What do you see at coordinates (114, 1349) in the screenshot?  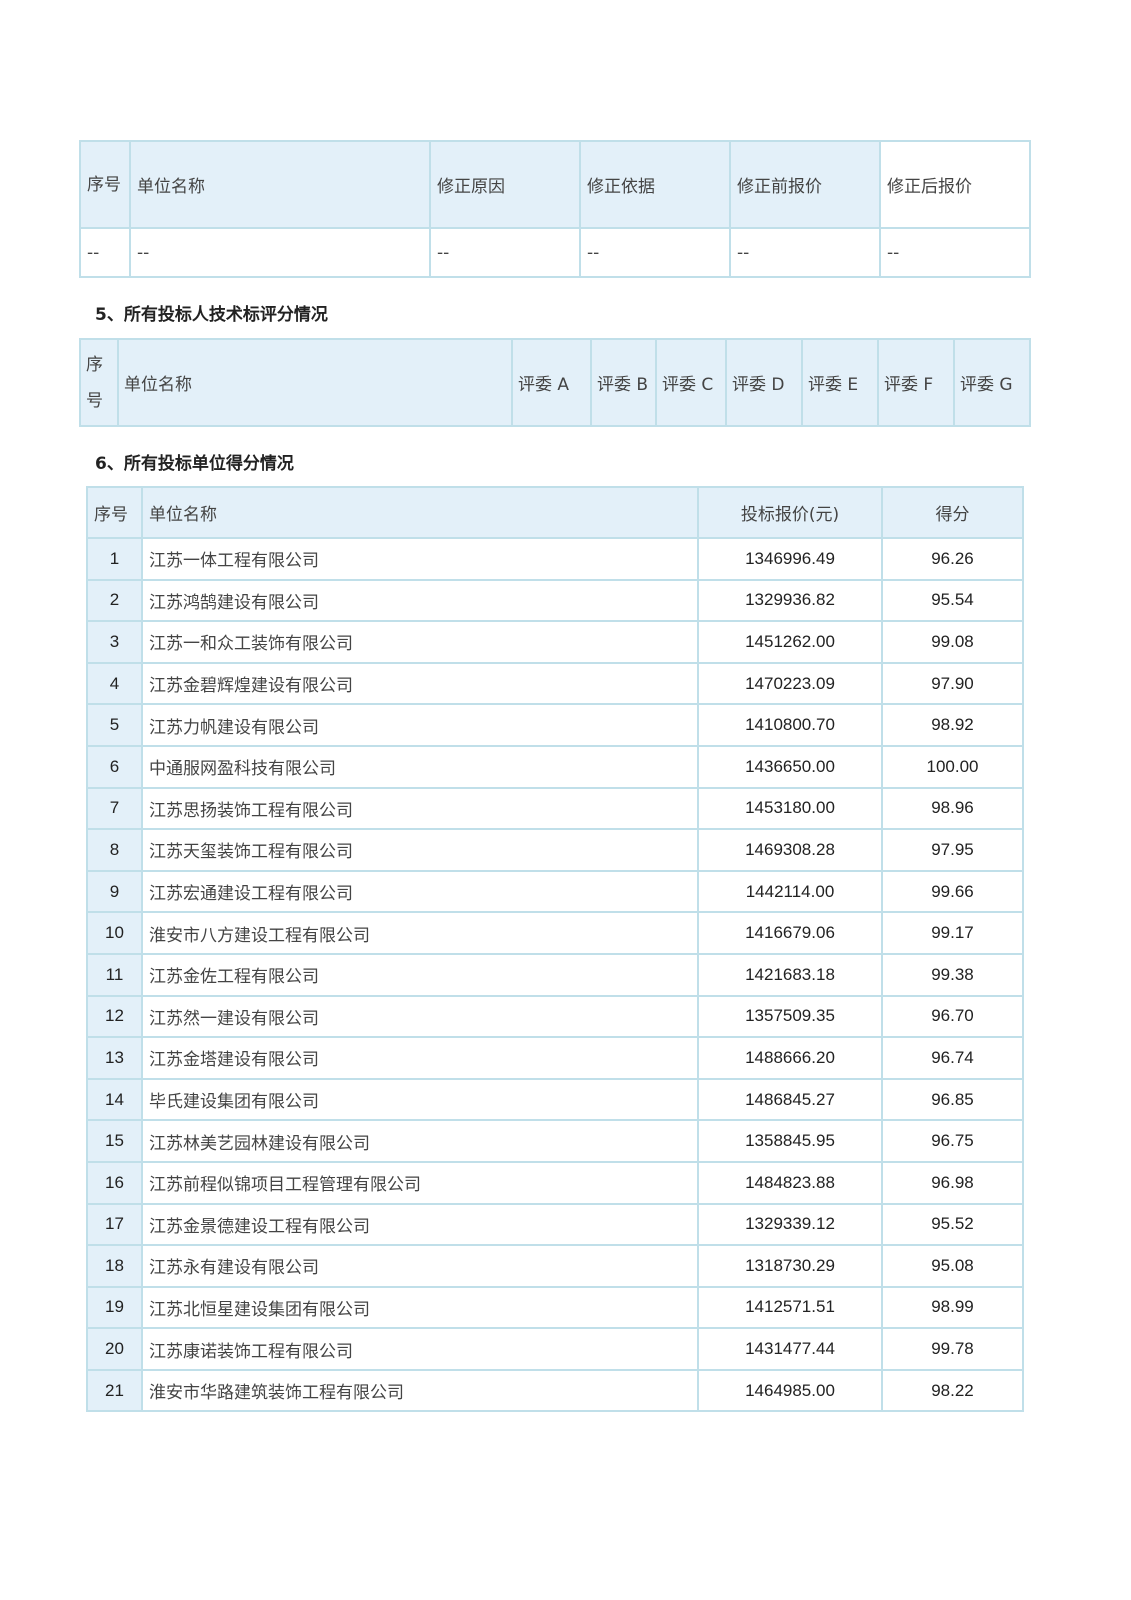 I see `row-seq: 20` at bounding box center [114, 1349].